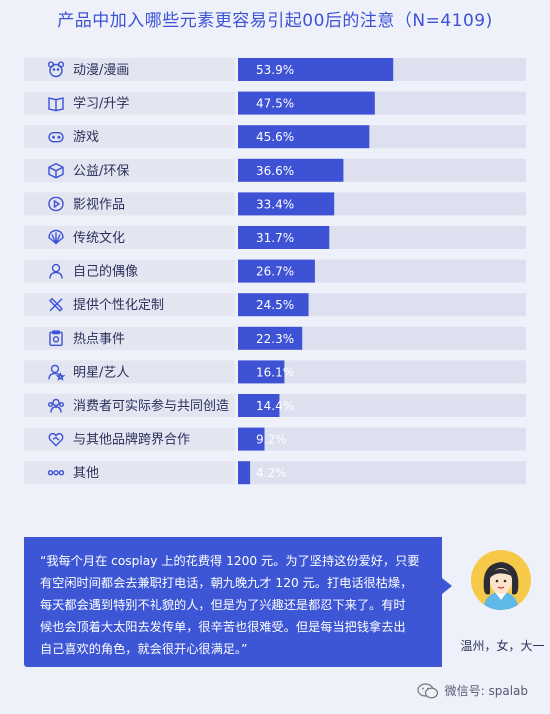  I want to click on chart-row: 提供个性化定制 24.5%, so click(275, 305).